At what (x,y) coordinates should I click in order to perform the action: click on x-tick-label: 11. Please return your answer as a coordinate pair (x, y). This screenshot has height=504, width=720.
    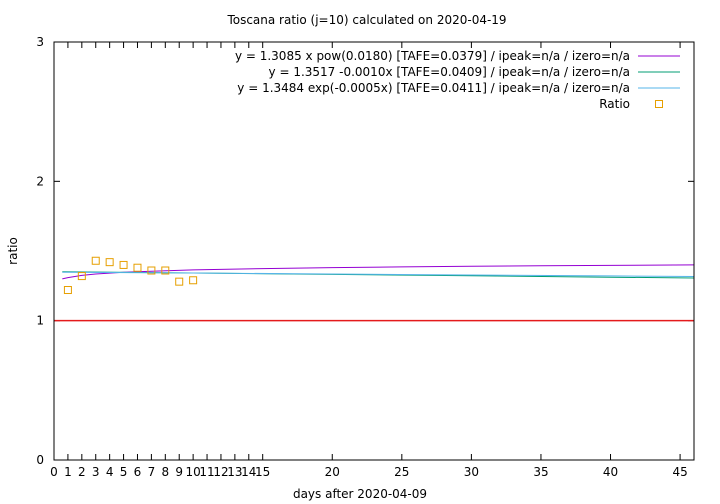
    Looking at the image, I should click on (206, 472).